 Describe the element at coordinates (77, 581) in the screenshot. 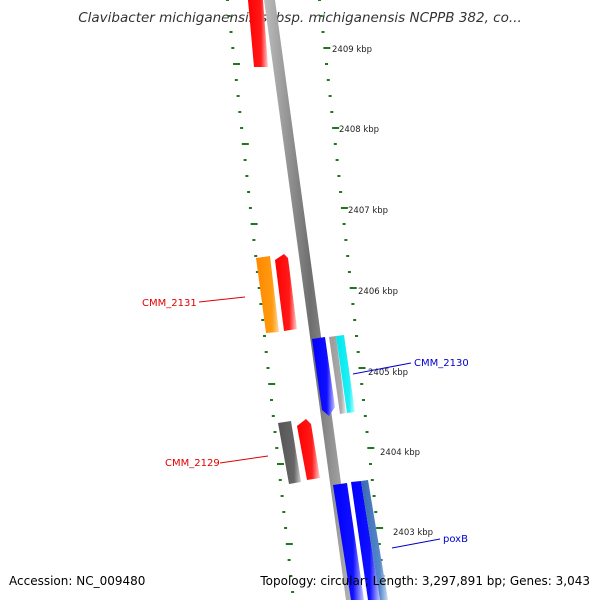

I see `accession-text: Accession: NC_009480` at that location.